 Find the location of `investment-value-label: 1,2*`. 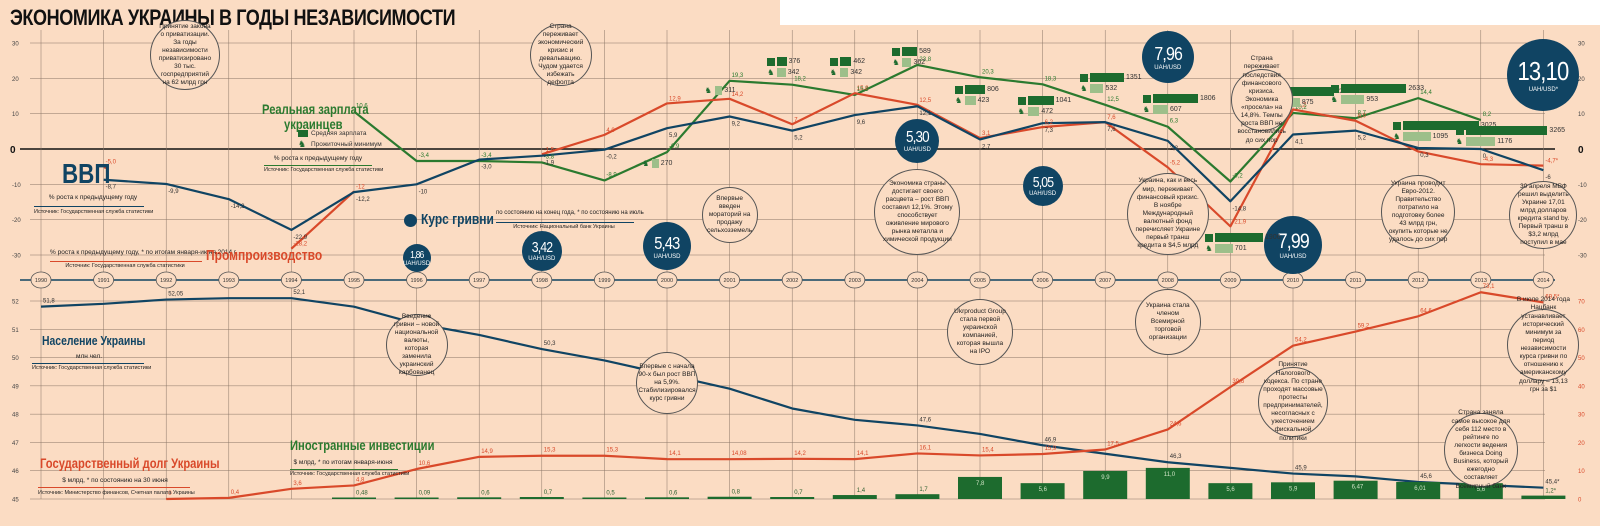

investment-value-label: 1,2* is located at coordinates (1550, 492).